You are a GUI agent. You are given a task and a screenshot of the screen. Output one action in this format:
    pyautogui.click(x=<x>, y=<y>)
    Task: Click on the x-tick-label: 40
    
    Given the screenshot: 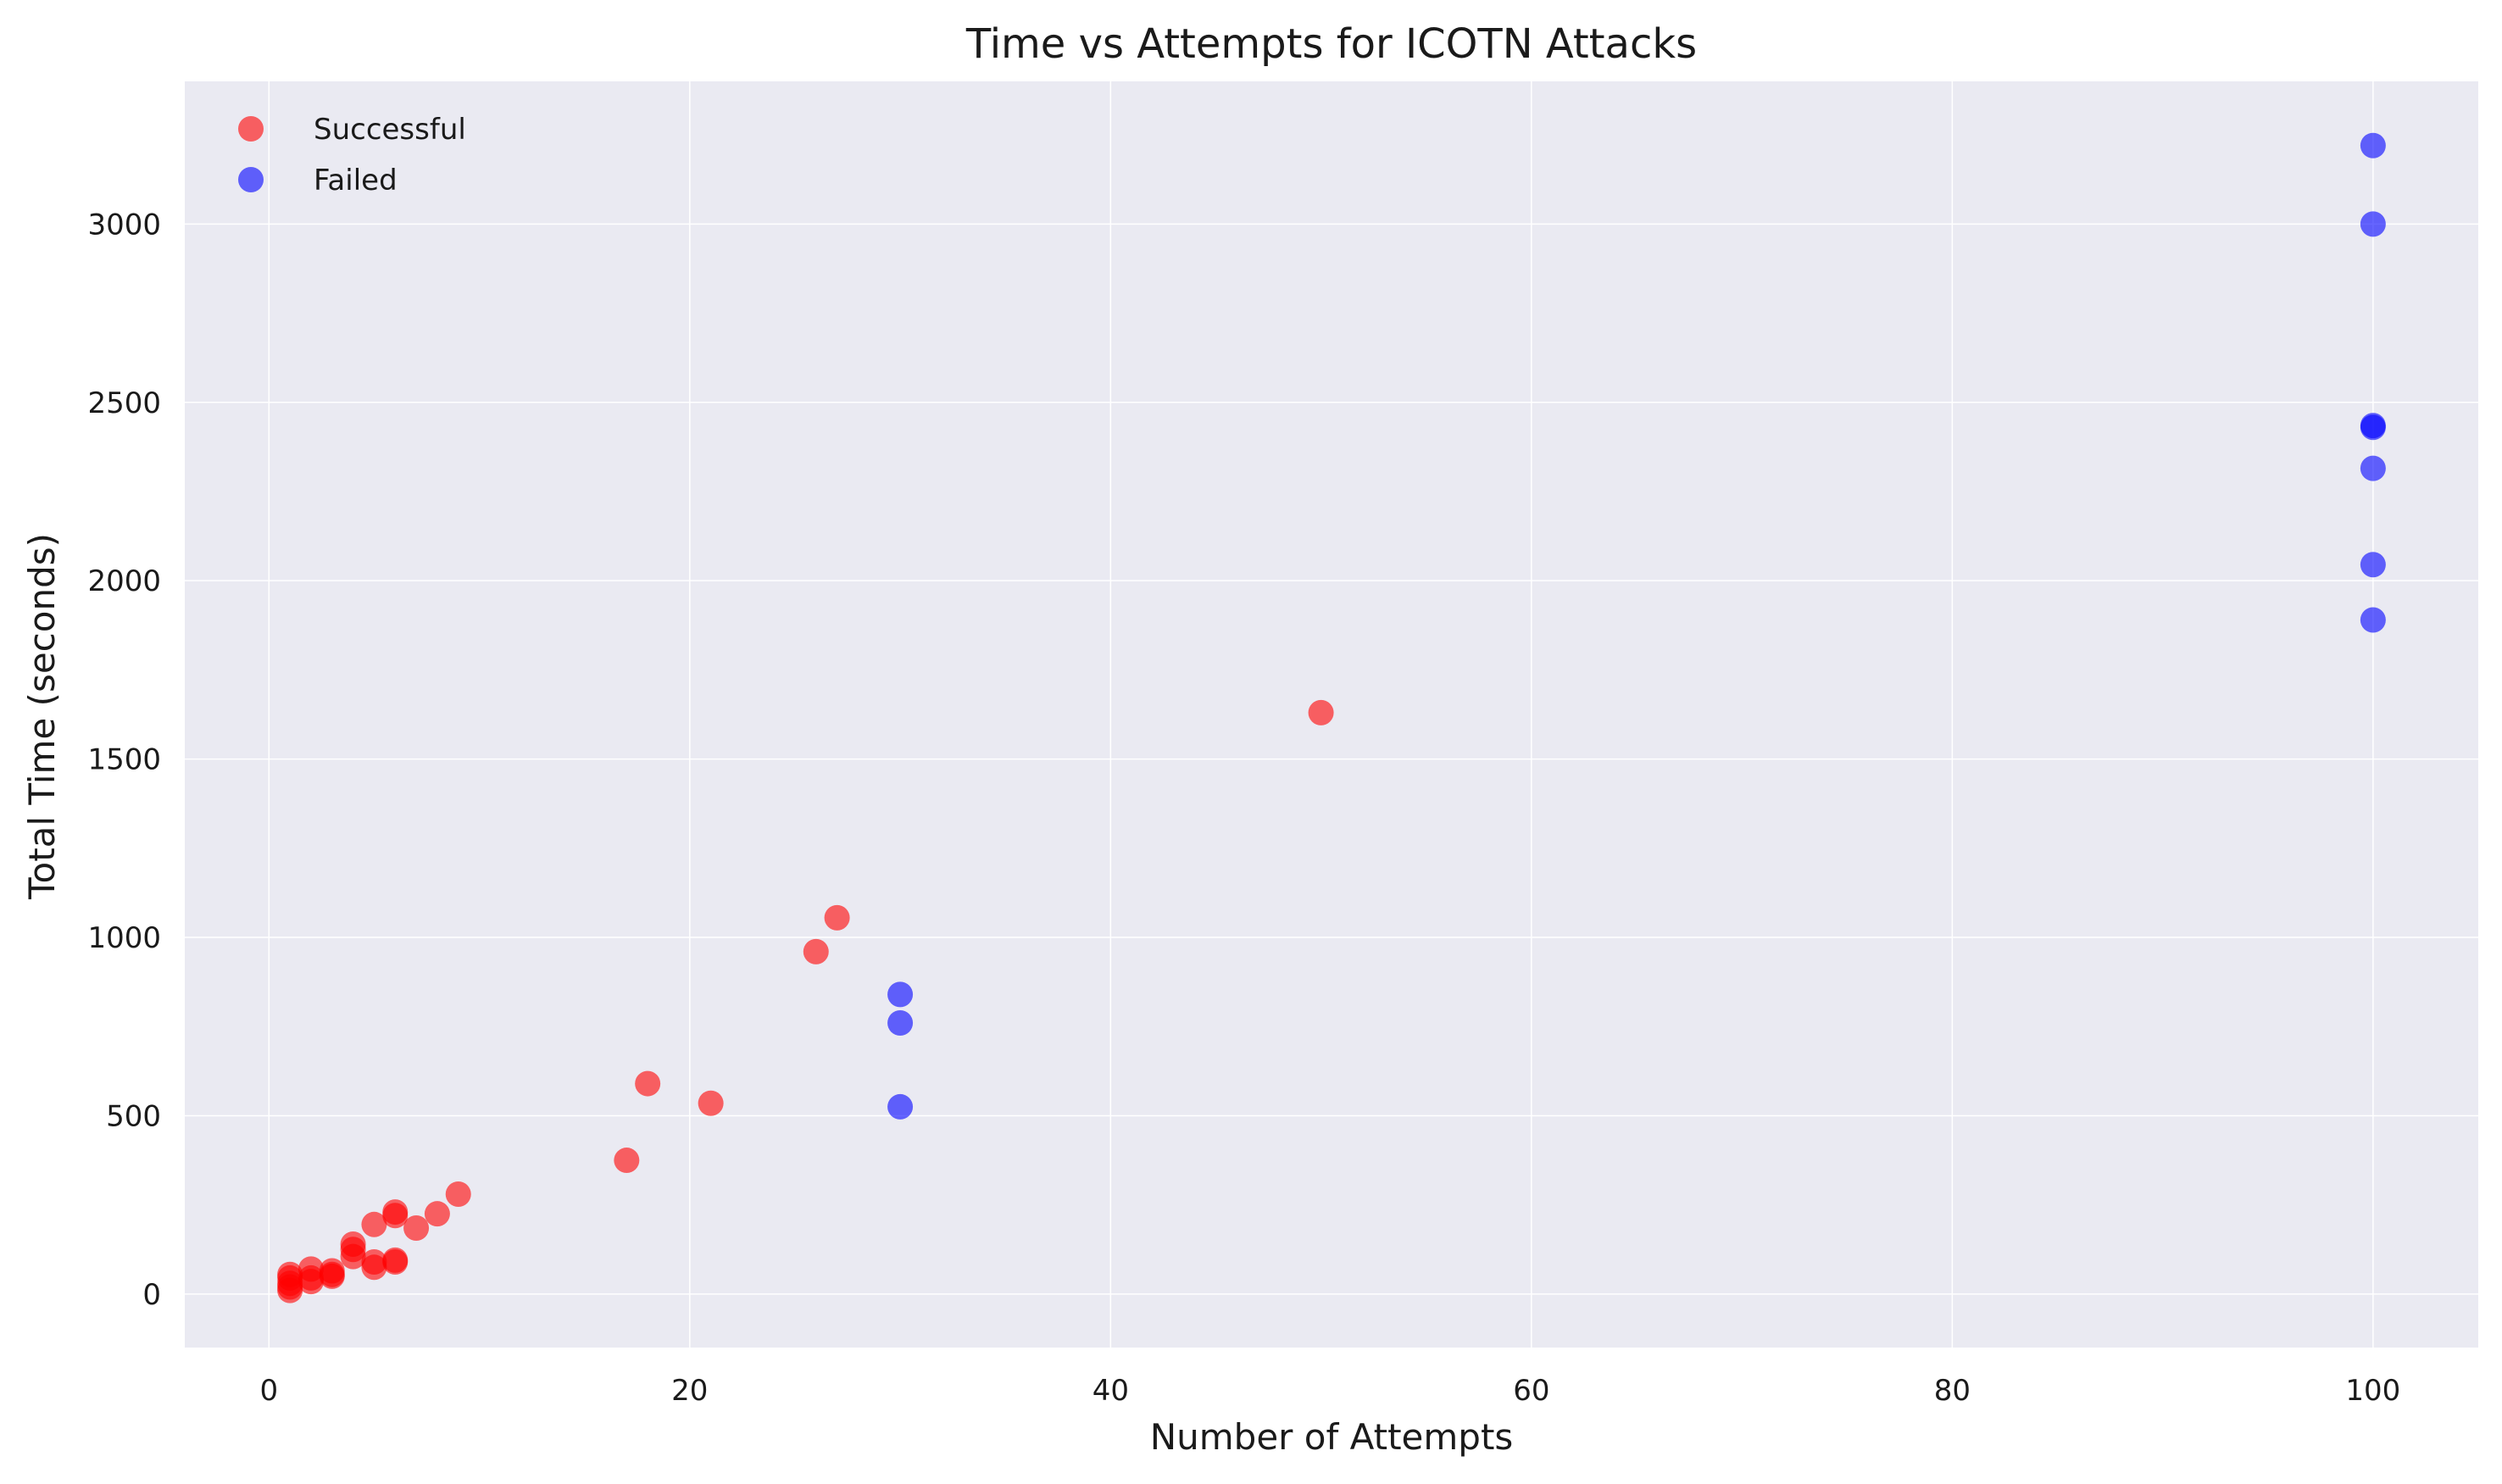 What is the action you would take?
    pyautogui.click(x=1111, y=1391)
    